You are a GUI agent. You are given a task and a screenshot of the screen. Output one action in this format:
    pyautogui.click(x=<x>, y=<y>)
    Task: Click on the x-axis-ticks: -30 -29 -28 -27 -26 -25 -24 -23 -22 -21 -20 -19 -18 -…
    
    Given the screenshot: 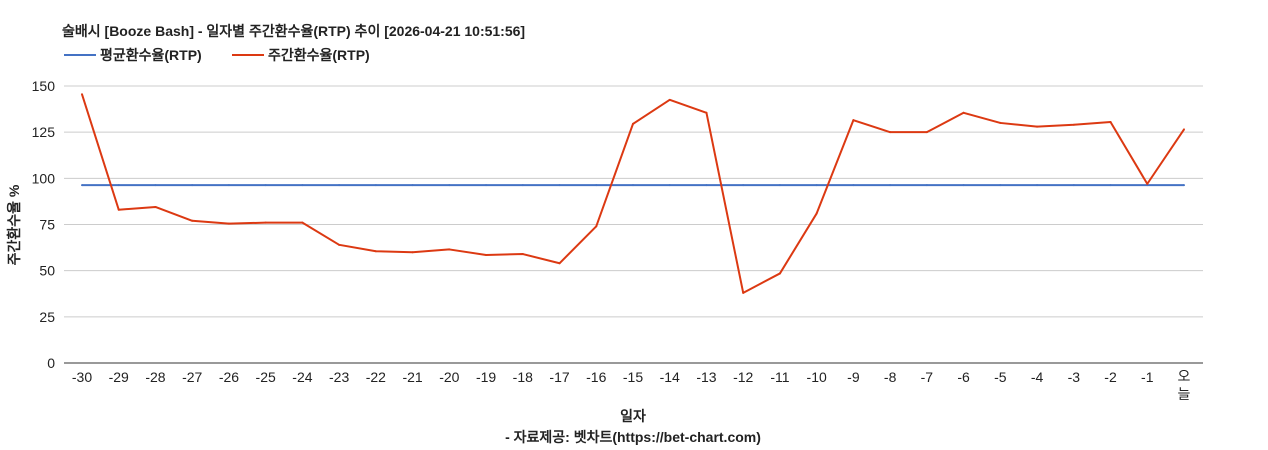 What is the action you would take?
    pyautogui.click(x=631, y=385)
    